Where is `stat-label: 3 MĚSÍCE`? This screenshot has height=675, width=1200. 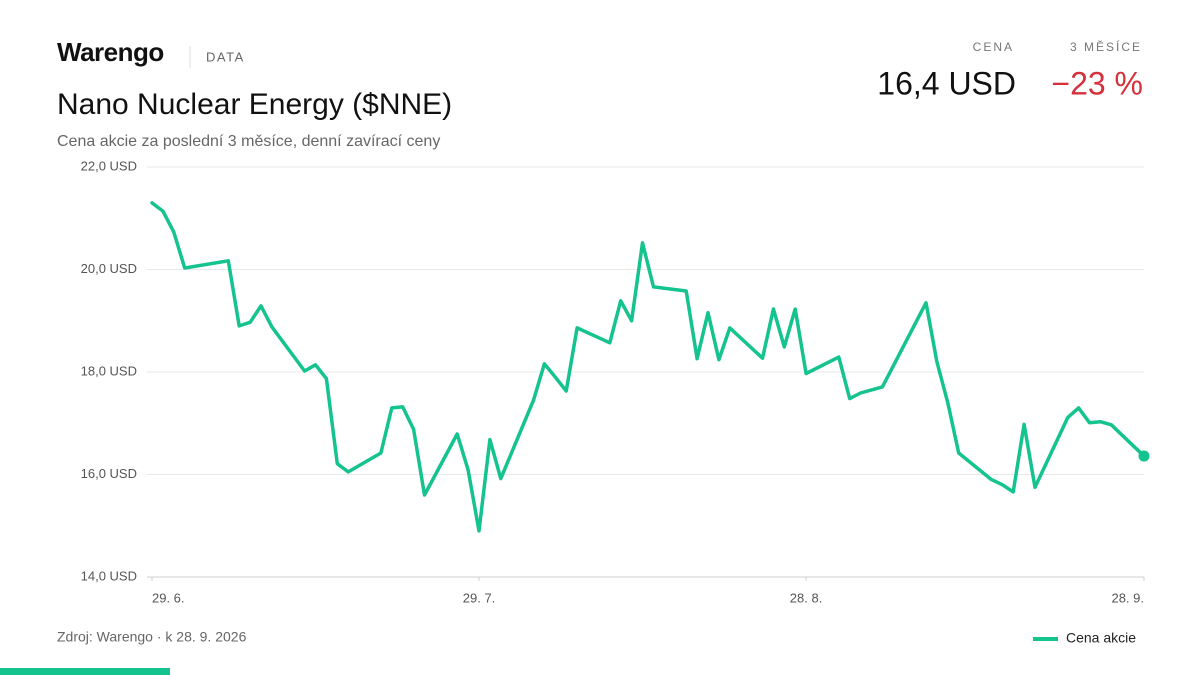 stat-label: 3 MĚSÍCE is located at coordinates (1106, 46).